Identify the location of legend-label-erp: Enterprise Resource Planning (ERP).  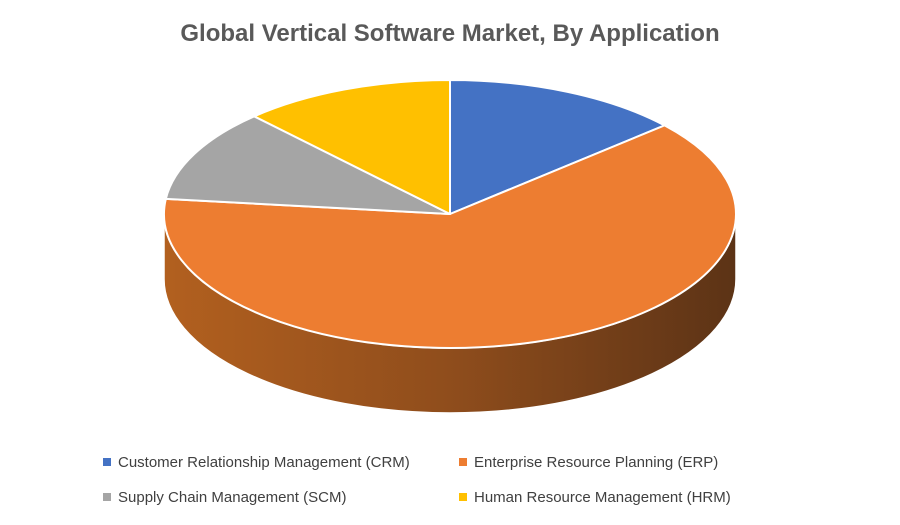
(596, 462).